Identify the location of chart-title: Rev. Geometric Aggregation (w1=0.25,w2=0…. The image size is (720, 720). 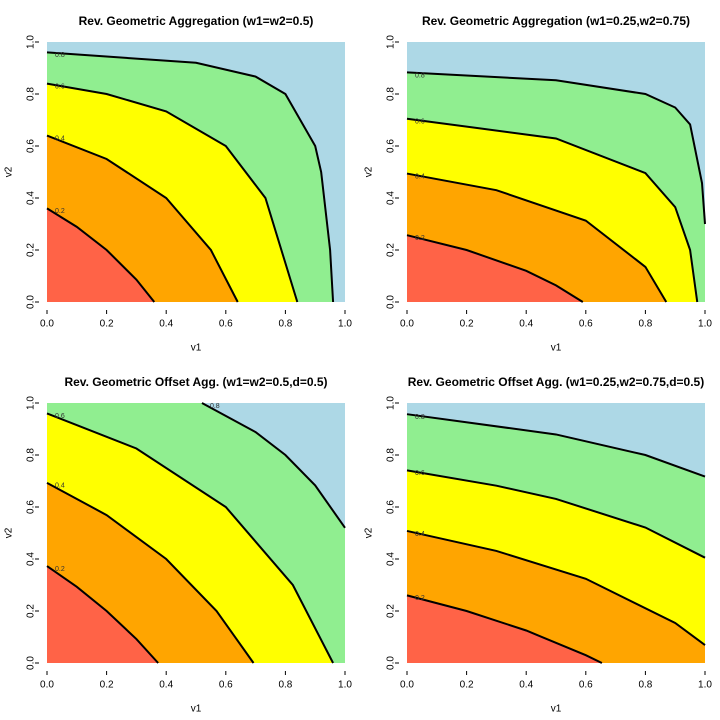
(556, 21).